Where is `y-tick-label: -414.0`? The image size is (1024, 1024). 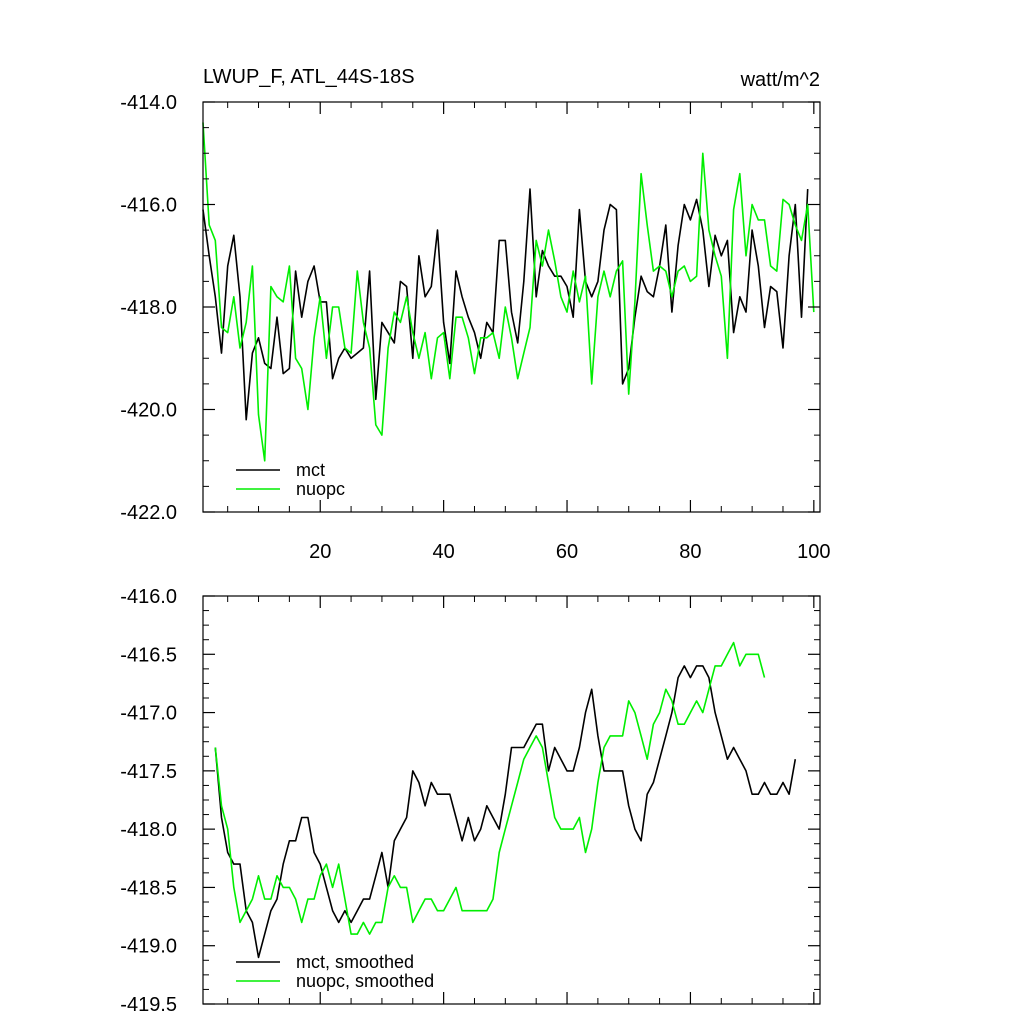 y-tick-label: -414.0 is located at coordinates (148, 103).